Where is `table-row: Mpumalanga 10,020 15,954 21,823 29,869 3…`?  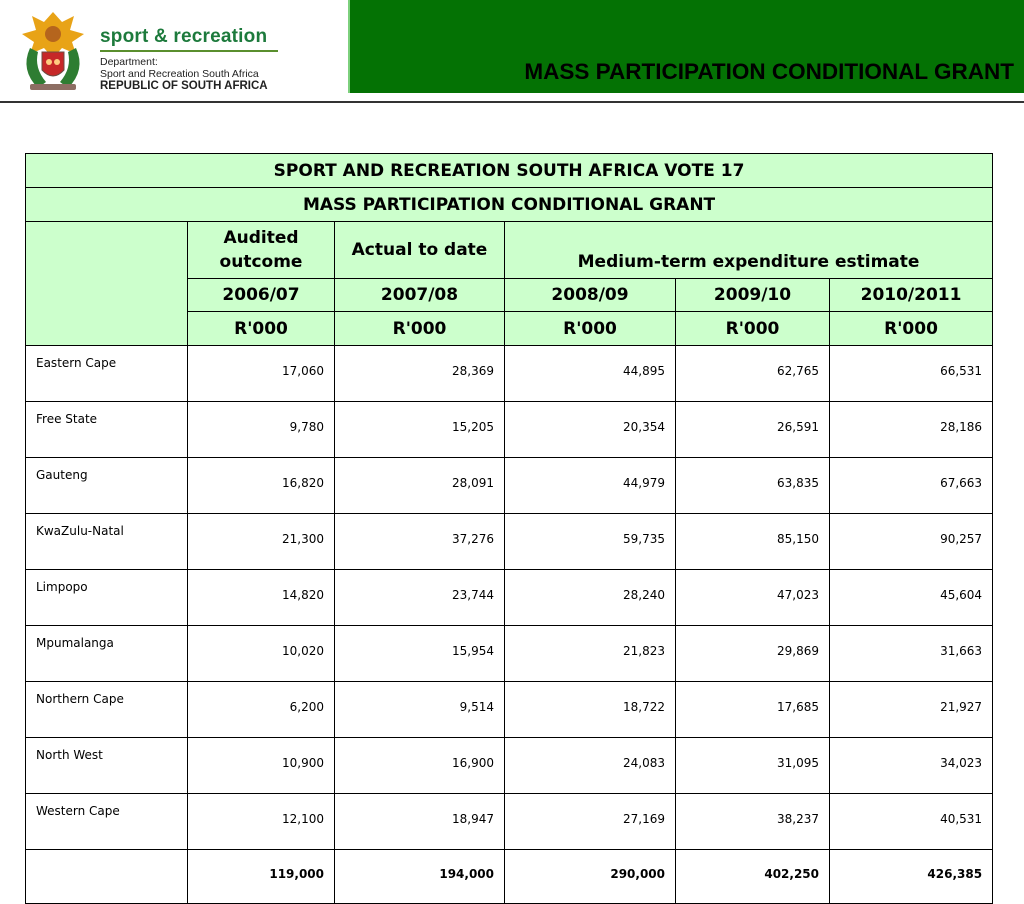 table-row: Mpumalanga 10,020 15,954 21,823 29,869 3… is located at coordinates (509, 653).